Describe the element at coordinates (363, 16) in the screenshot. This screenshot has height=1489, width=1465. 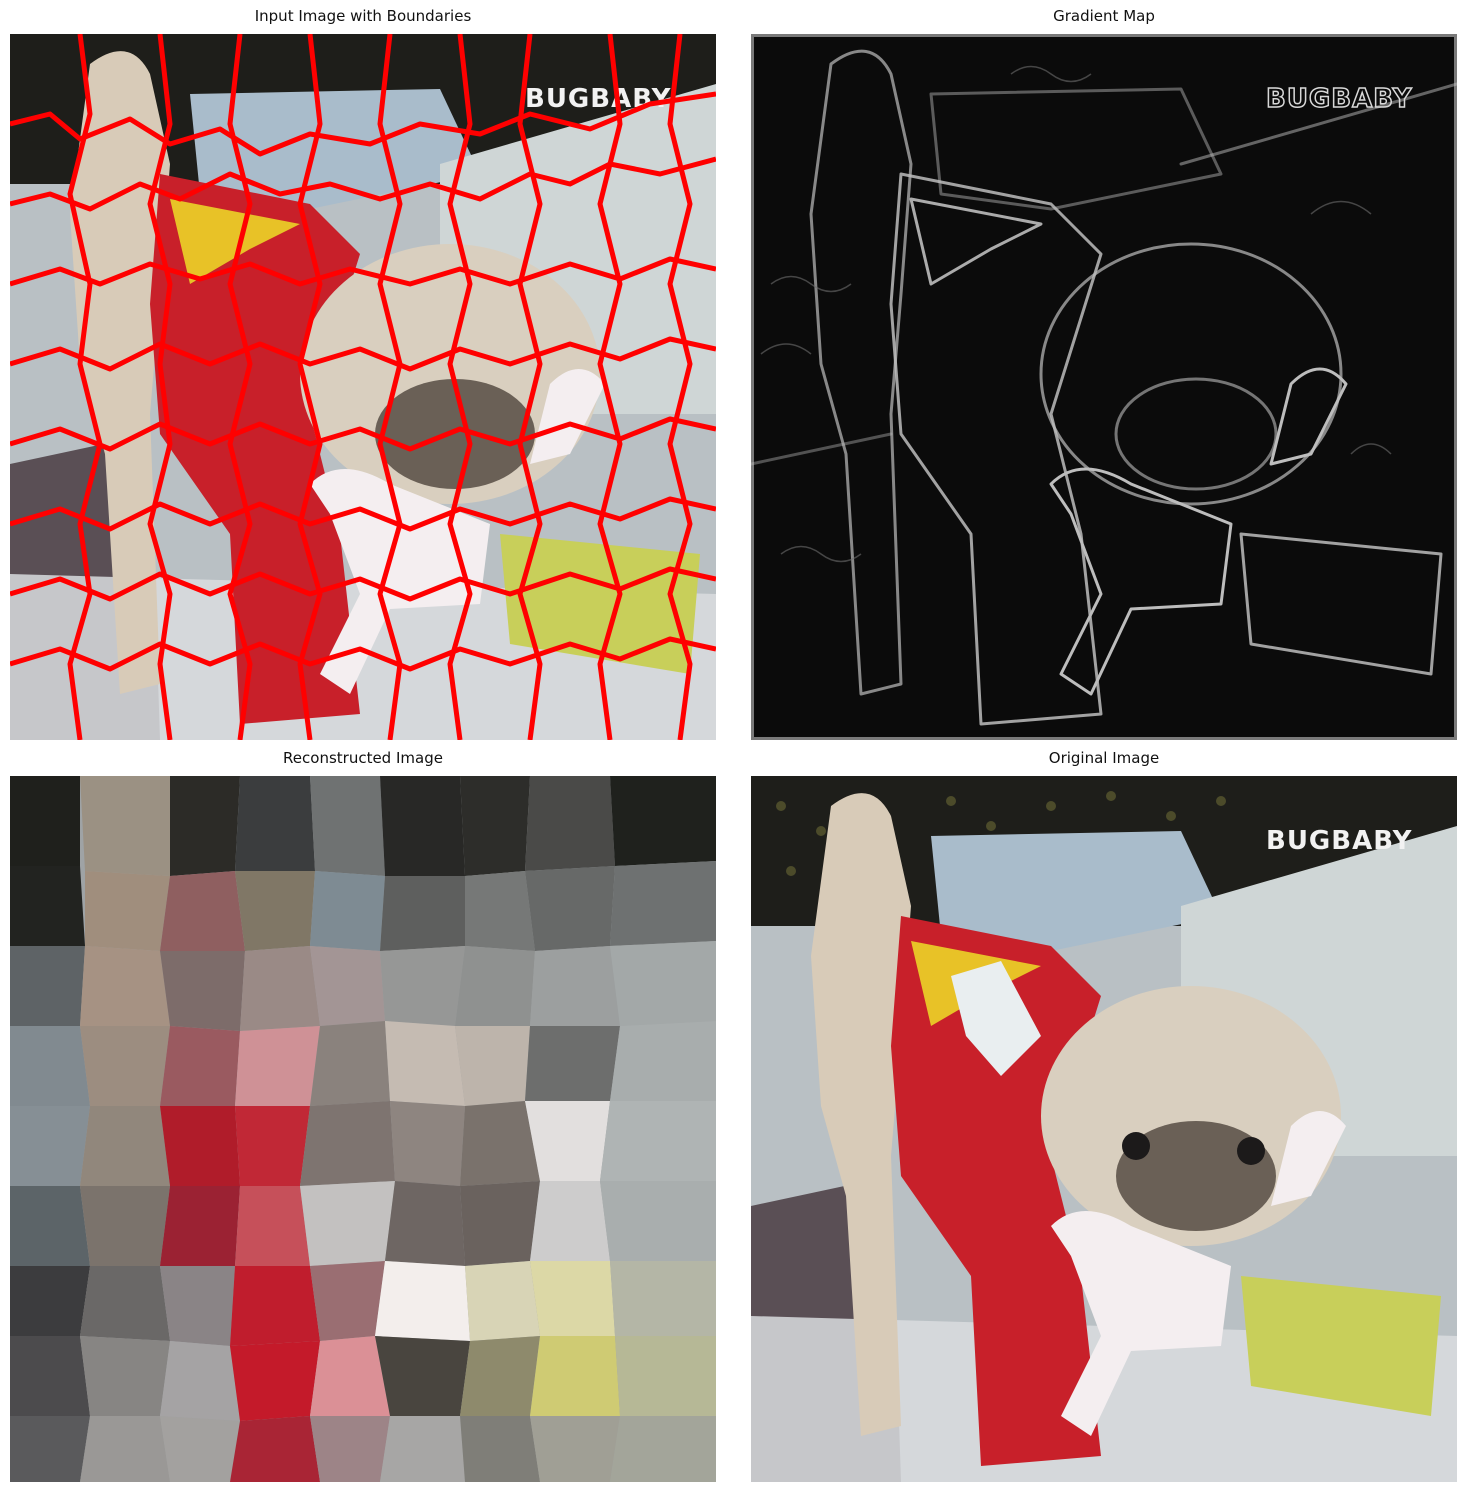
I see `panel-title: Input Image with Boundaries` at that location.